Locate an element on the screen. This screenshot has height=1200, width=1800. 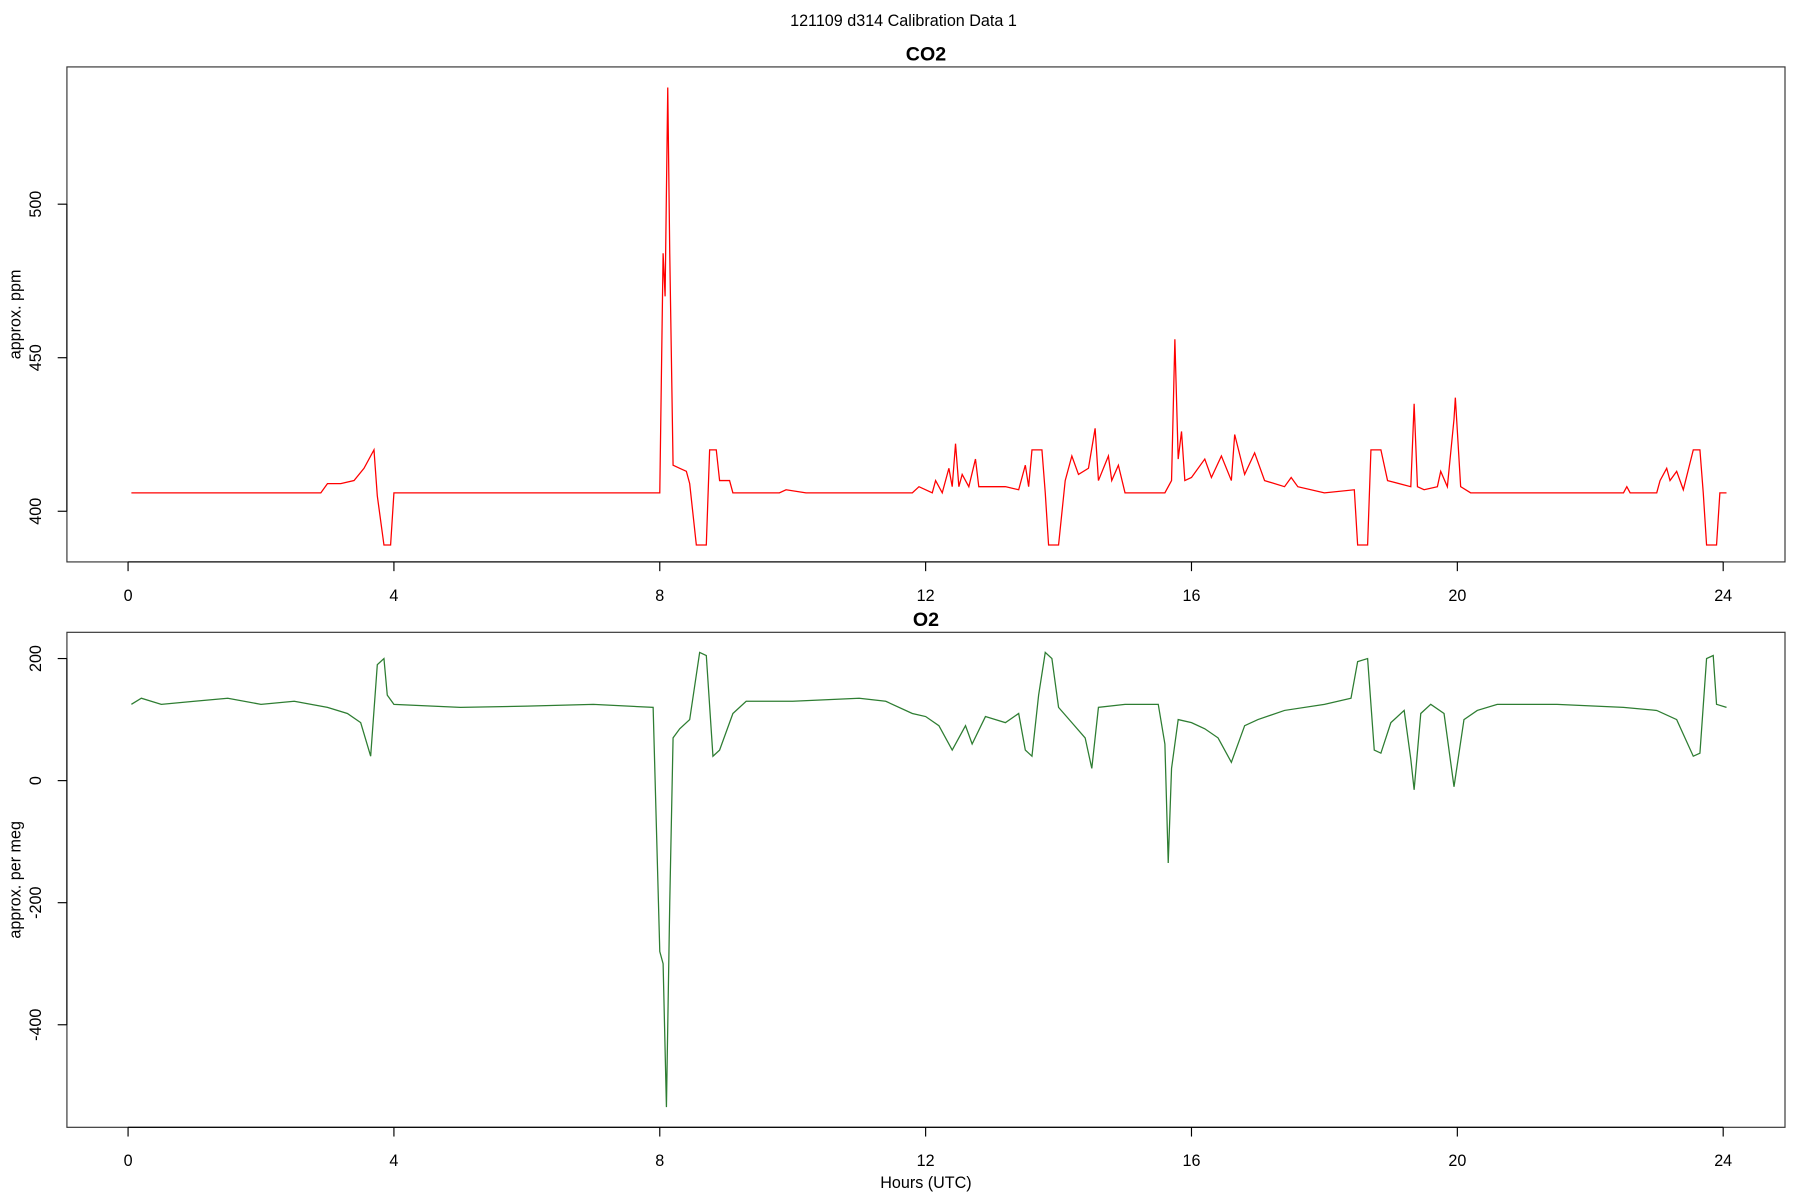
page-title: 121109 d314 Calibration Data 1 is located at coordinates (903, 21).